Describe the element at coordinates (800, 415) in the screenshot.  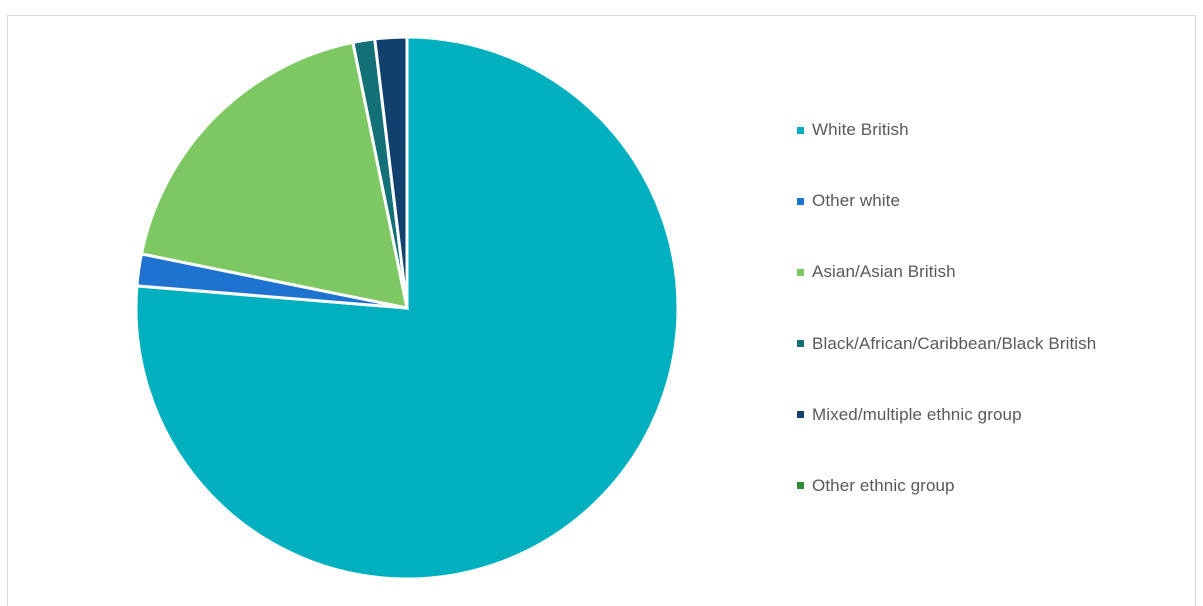
I see `legend-swatch-mixed-ethnic` at that location.